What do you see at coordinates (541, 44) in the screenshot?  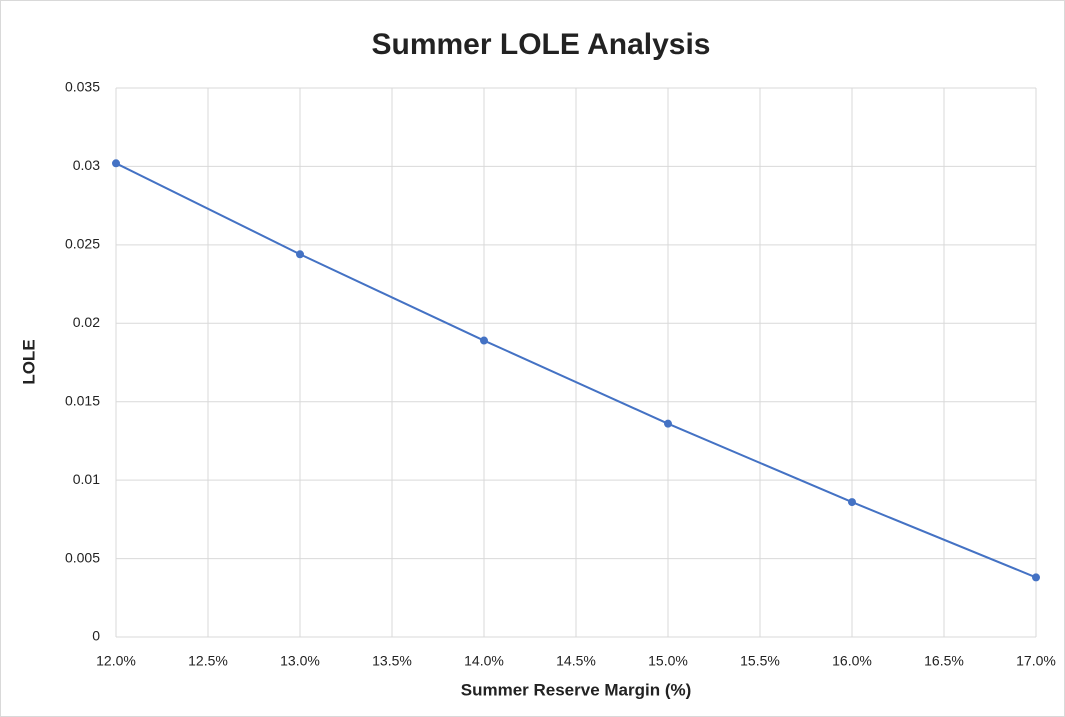 I see `chart-title: Summer LOLE Analysis` at bounding box center [541, 44].